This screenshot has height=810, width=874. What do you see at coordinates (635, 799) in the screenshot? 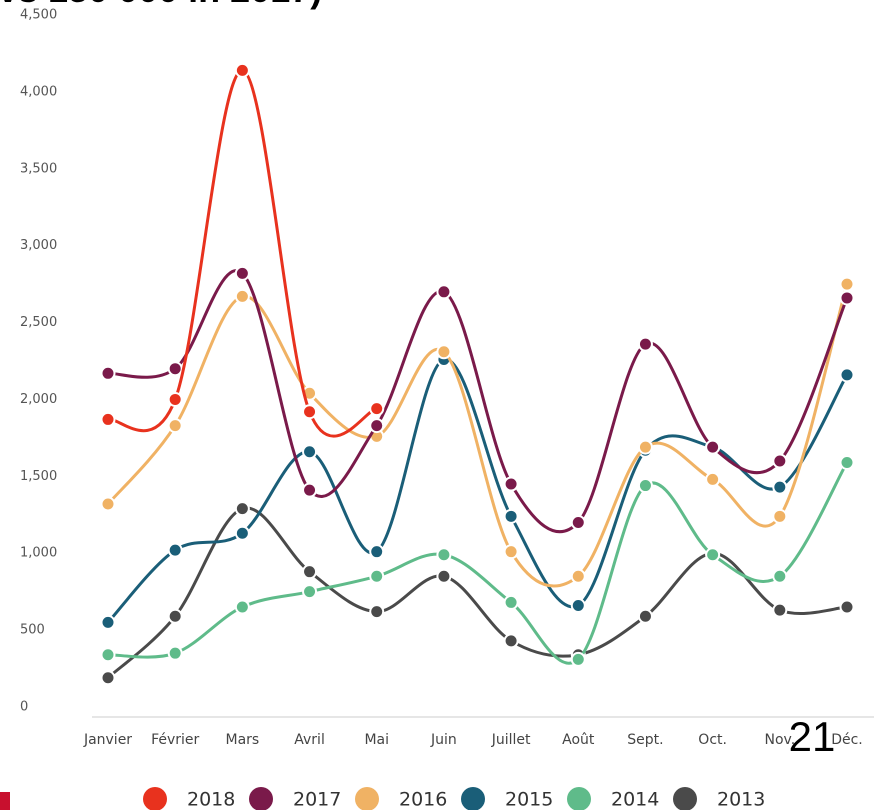
I see `legend-label: 2014` at bounding box center [635, 799].